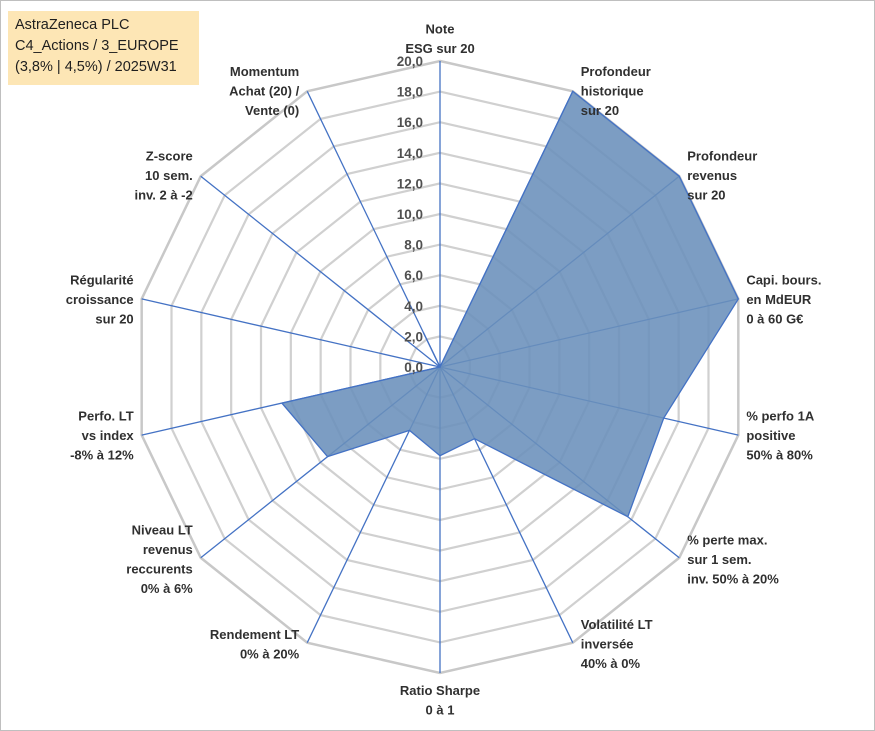 This screenshot has width=875, height=731. I want to click on axis-label-line: Z-score, so click(169, 156).